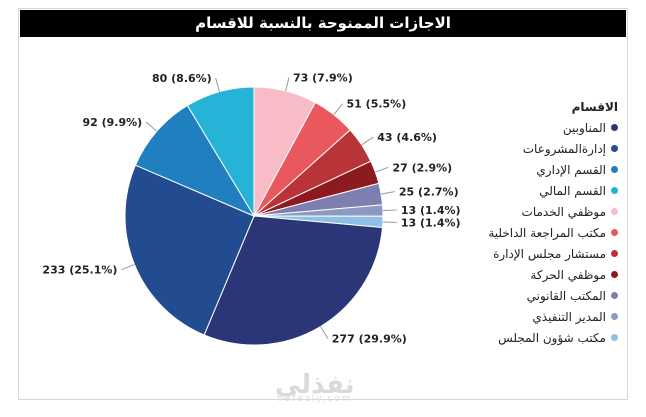 The height and width of the screenshot is (417, 646). What do you see at coordinates (563, 211) in the screenshot?
I see `legend-label: موظفي الخدمات` at bounding box center [563, 211].